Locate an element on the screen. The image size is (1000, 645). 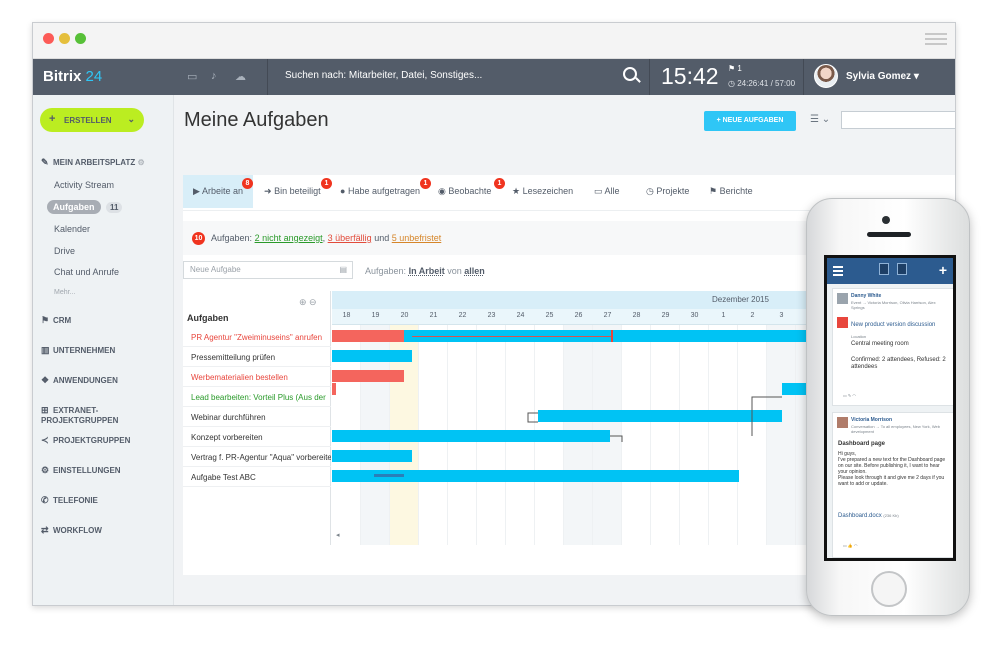
divider is located at coordinates (649, 77).